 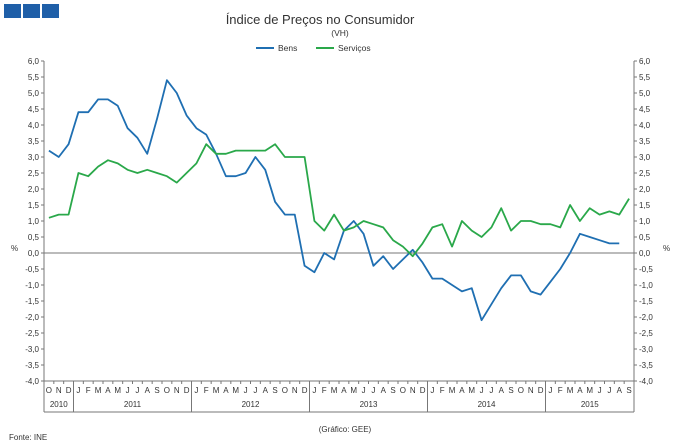 What do you see at coordinates (34, 253) in the screenshot?
I see `y-tick-label-left: 0,0` at bounding box center [34, 253].